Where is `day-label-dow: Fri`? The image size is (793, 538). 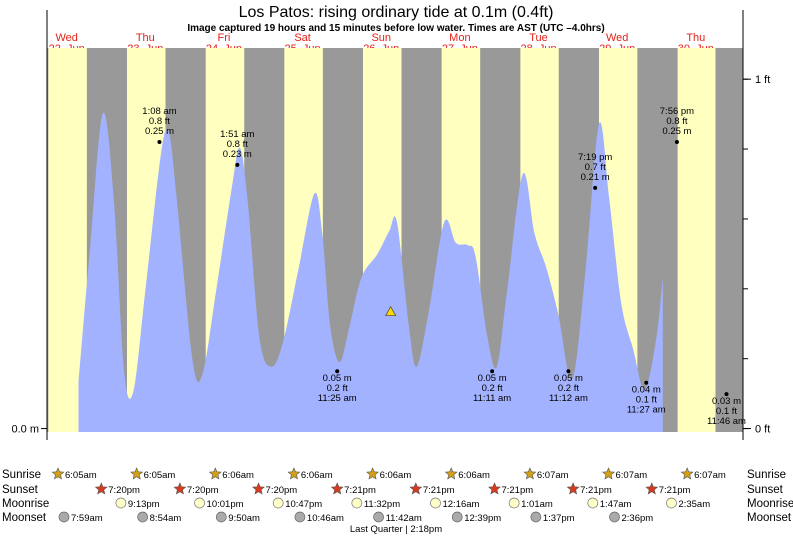
day-label-dow: Fri is located at coordinates (224, 38).